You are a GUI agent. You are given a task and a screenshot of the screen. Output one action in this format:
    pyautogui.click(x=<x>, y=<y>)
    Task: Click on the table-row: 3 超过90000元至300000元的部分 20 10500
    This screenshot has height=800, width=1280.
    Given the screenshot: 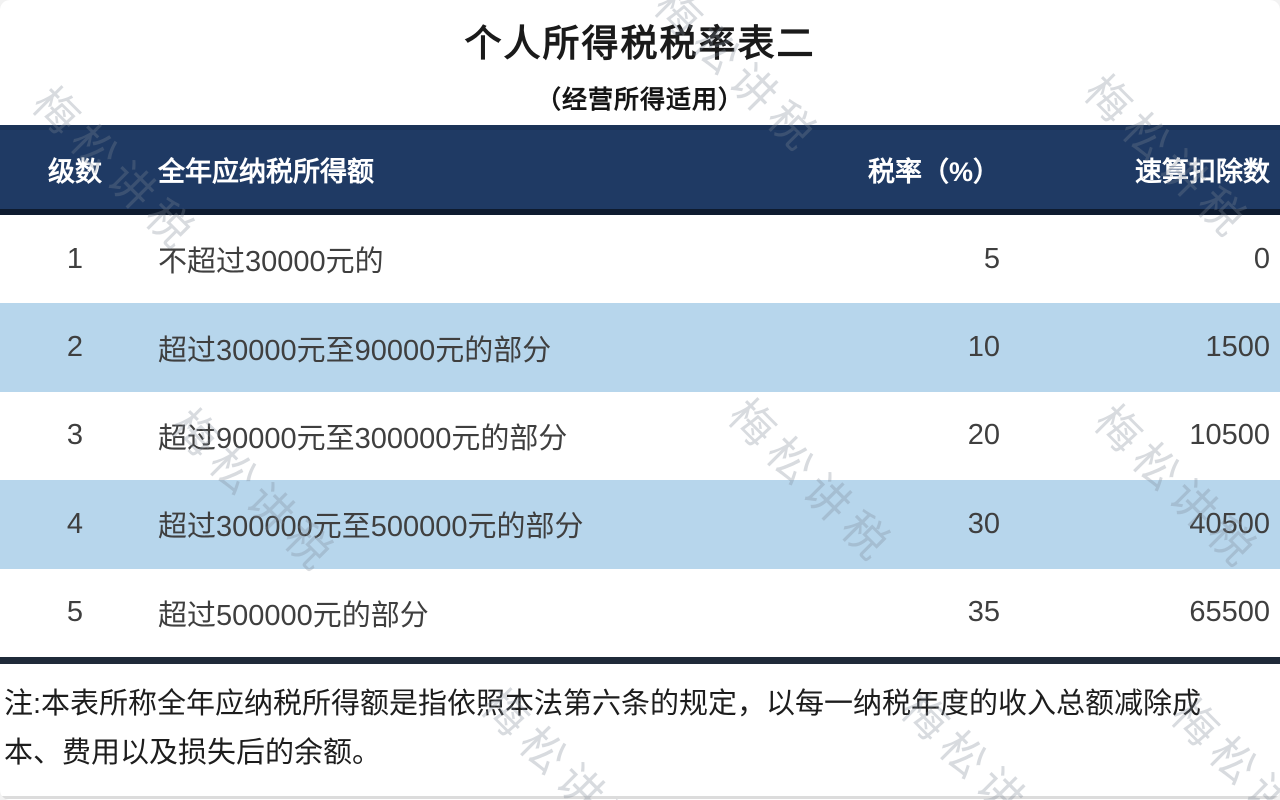 What is the action you would take?
    pyautogui.click(x=640, y=436)
    